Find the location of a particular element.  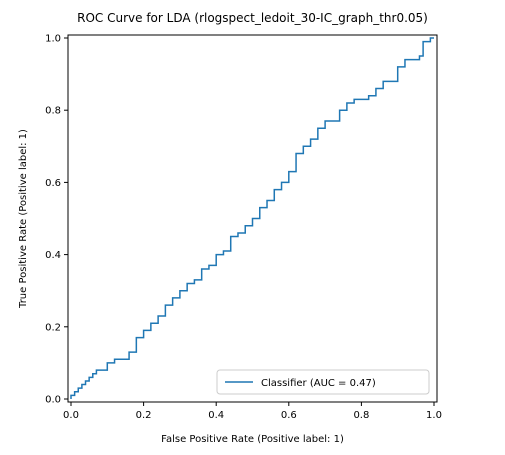

y-tick-label: 1.0 is located at coordinates (53, 39).